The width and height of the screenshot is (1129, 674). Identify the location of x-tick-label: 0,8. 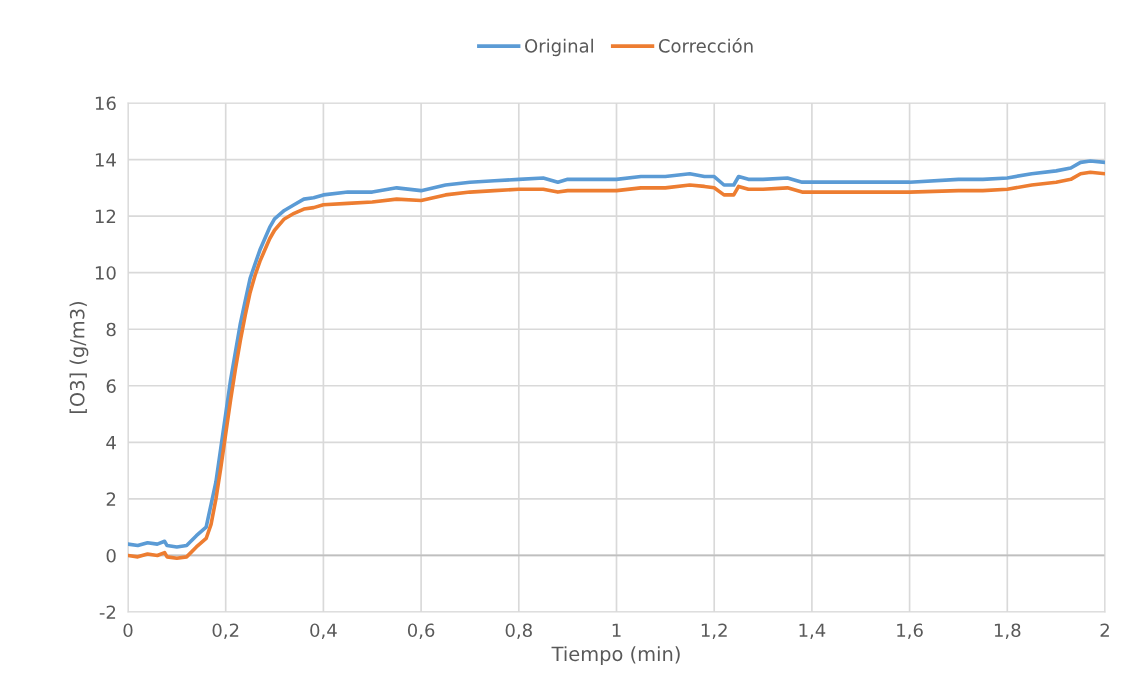
(518, 631).